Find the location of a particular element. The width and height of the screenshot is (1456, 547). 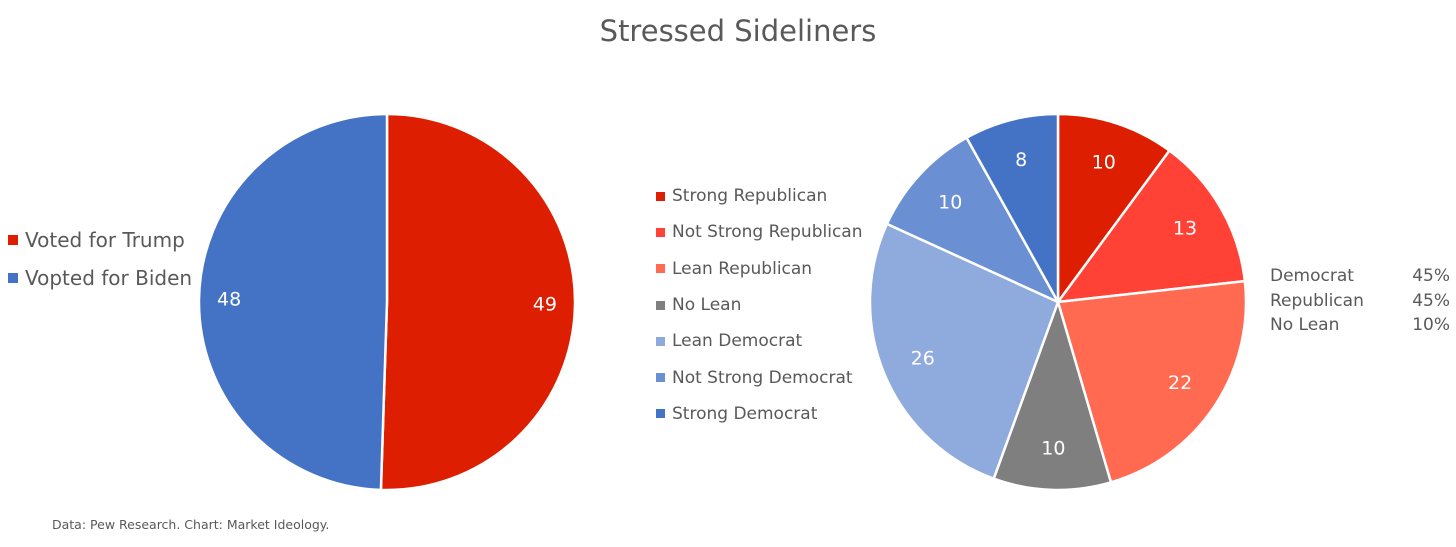

pie-slice-no-lean is located at coordinates (1052, 396).